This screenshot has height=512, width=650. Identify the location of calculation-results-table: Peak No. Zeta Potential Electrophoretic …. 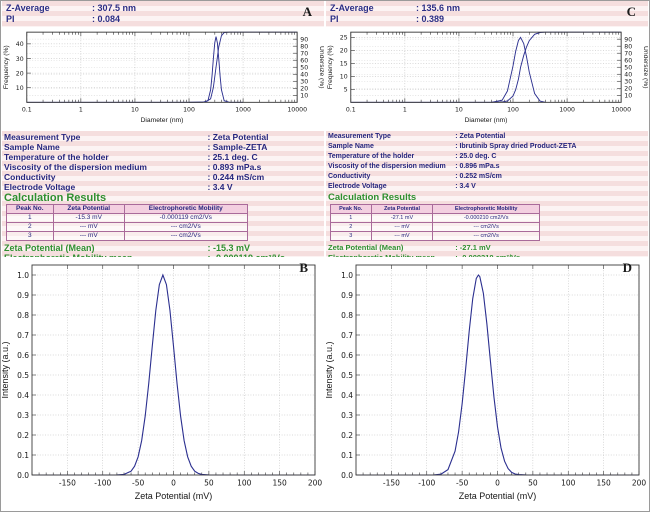
(127, 222).